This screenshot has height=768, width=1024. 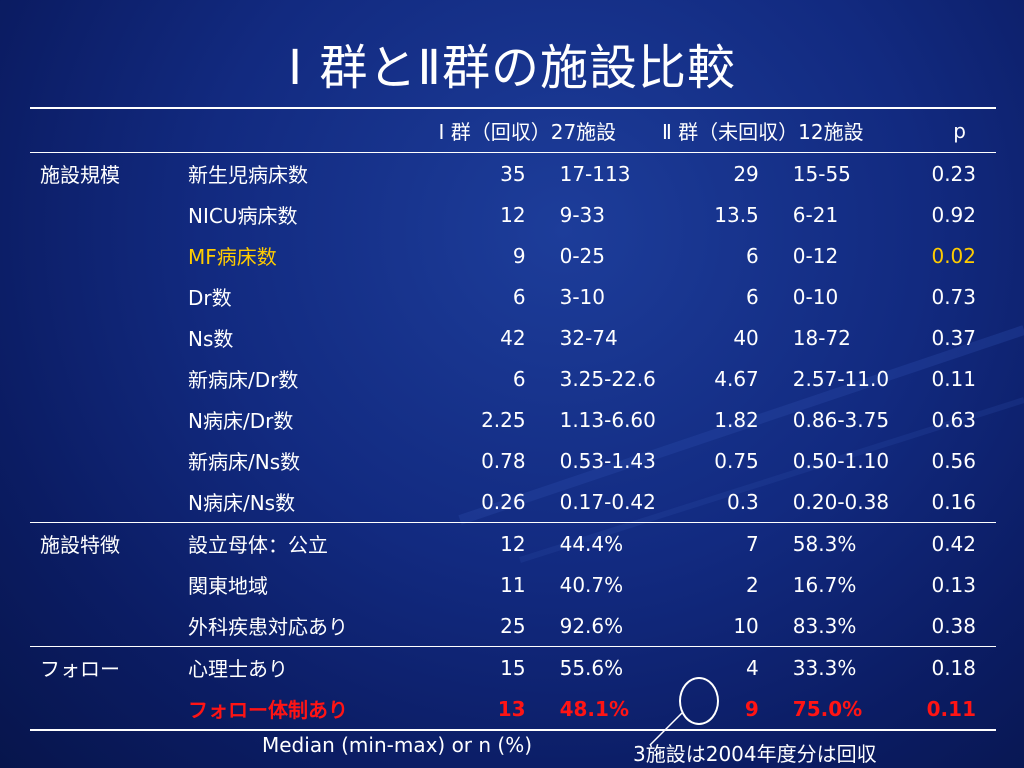 What do you see at coordinates (841, 378) in the screenshot?
I see `group2-range: 2.57-11.0` at bounding box center [841, 378].